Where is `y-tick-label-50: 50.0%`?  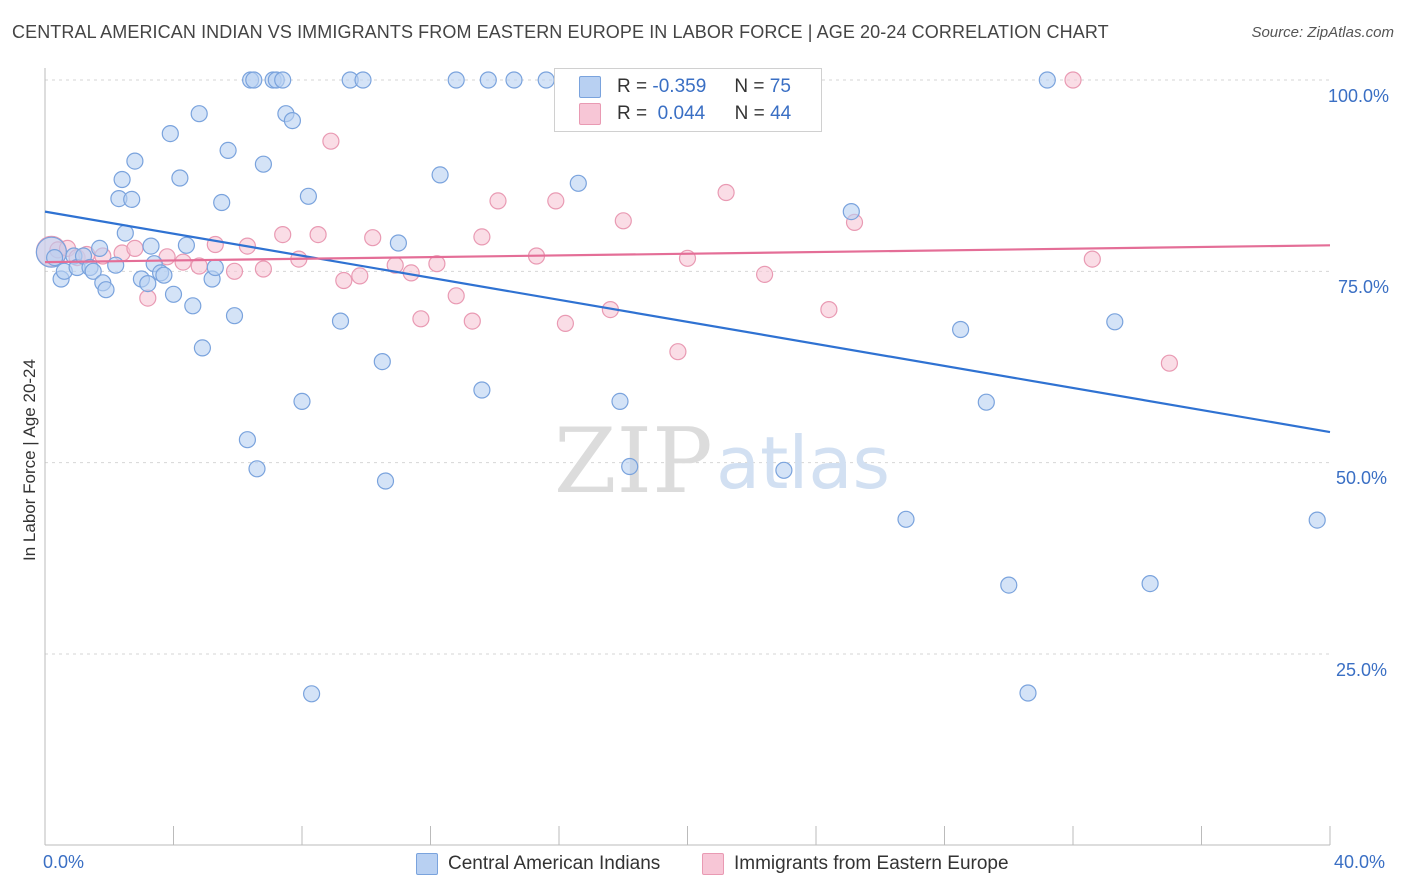 y-tick-label-50: 50.0% is located at coordinates (1362, 478).